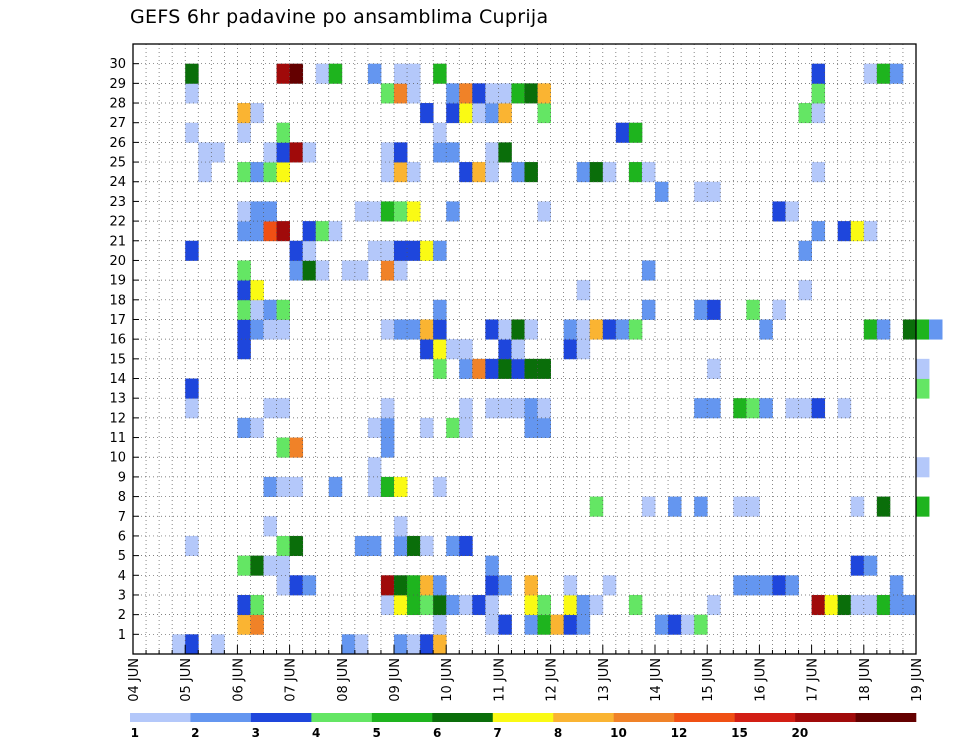 This screenshot has width=960, height=742. I want to click on colorbar-label: 12, so click(679, 733).